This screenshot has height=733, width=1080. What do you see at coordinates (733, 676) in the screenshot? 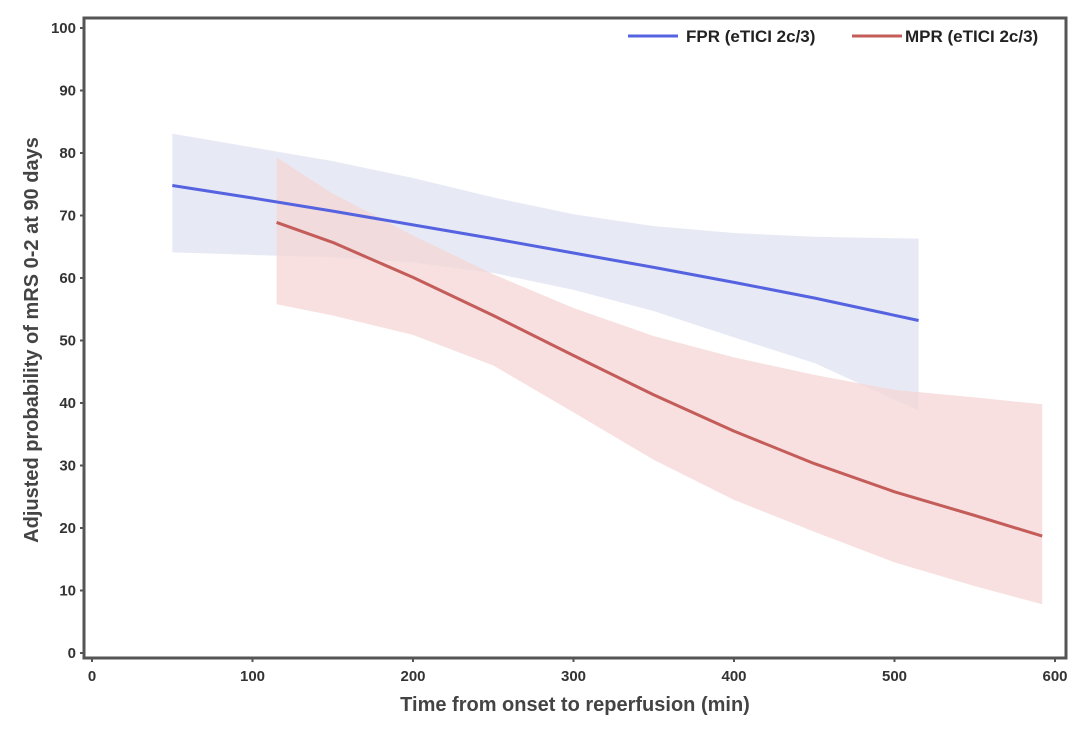
I see `x-tick-label: 400` at bounding box center [733, 676].